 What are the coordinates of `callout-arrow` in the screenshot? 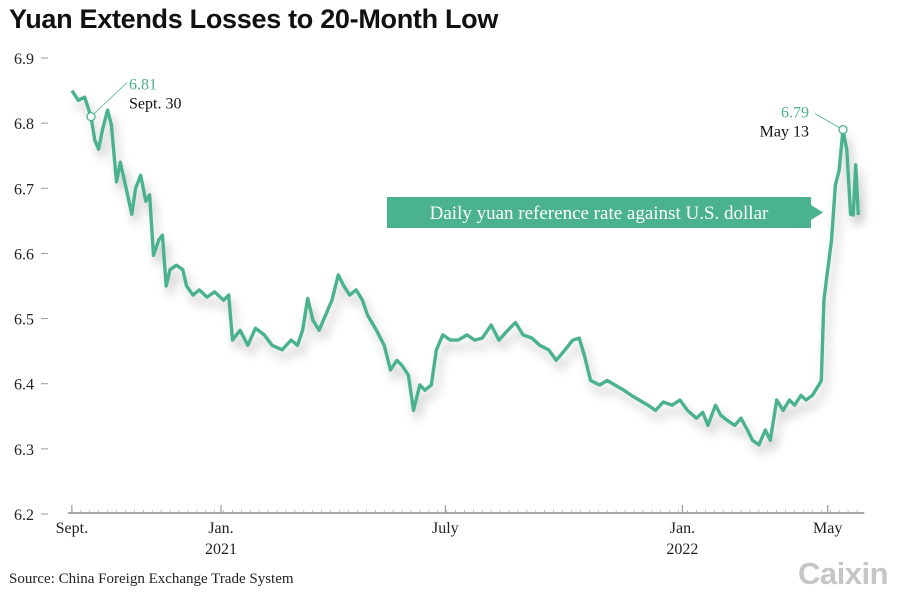 It's located at (817, 212).